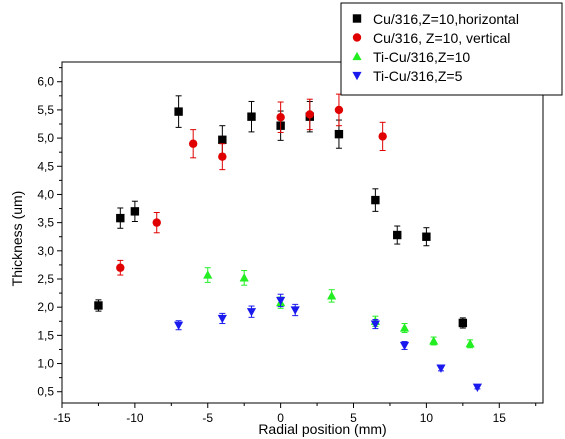  What do you see at coordinates (62, 418) in the screenshot?
I see `x-tick-label: -15` at bounding box center [62, 418].